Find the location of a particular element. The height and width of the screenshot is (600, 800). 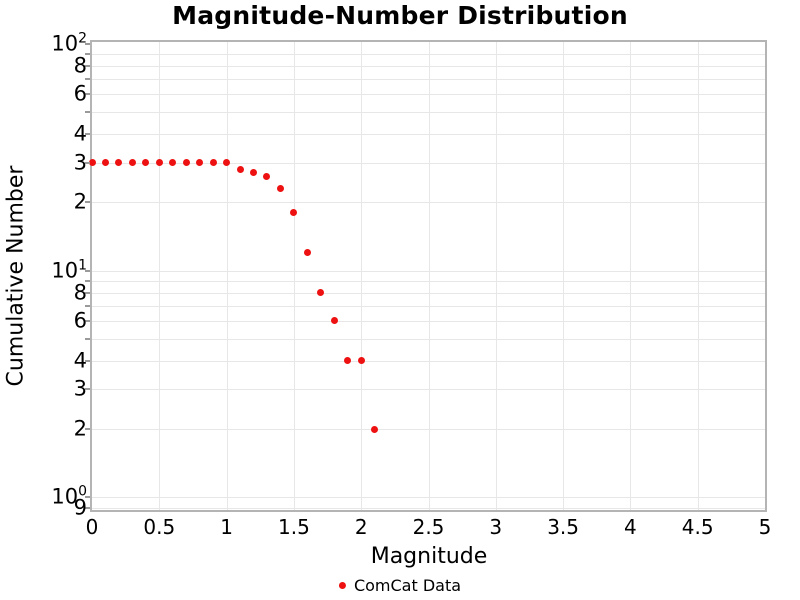

x-tick-label: 1 is located at coordinates (226, 527).